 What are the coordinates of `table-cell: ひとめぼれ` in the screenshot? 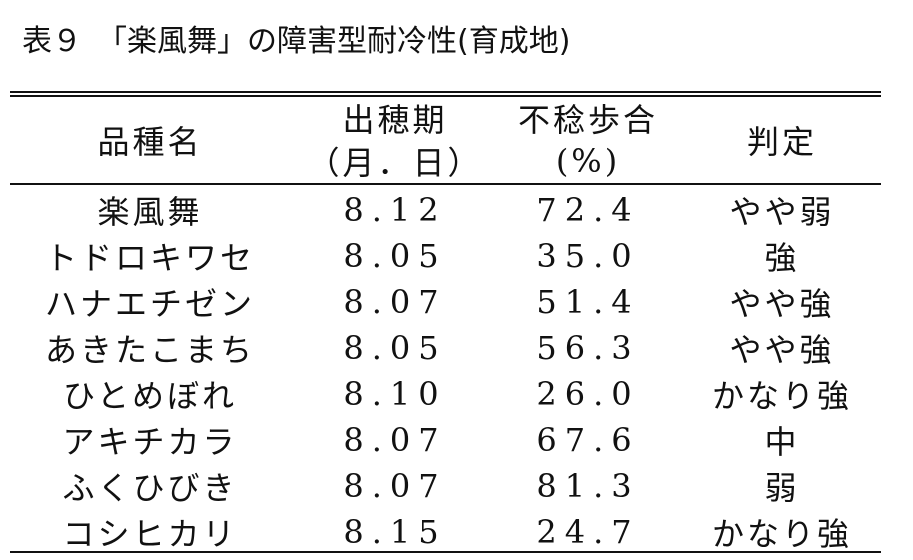 It's located at (150, 396).